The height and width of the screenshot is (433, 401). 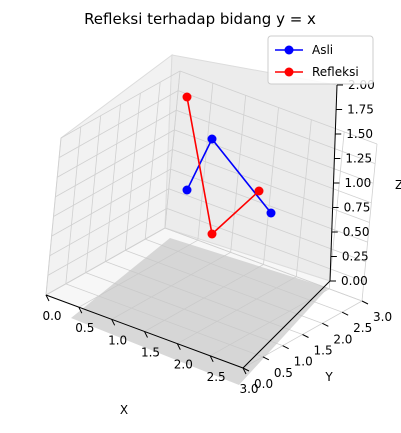 I want to click on legend-label-refleksi: Refleksi, so click(x=335, y=72).